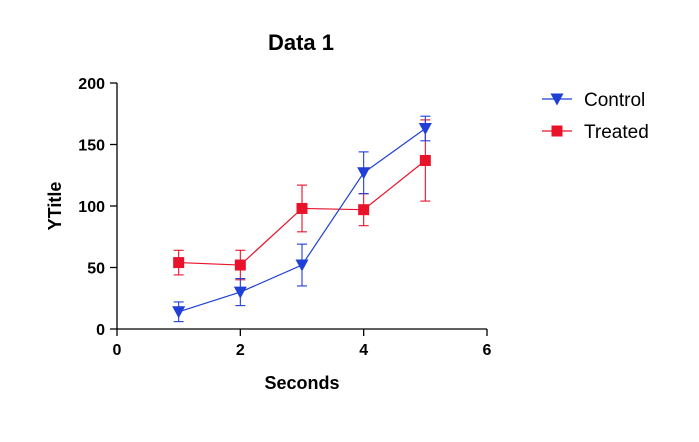 The width and height of the screenshot is (699, 442). Describe the element at coordinates (55, 206) in the screenshot. I see `y-axis-label: YTitle` at that location.